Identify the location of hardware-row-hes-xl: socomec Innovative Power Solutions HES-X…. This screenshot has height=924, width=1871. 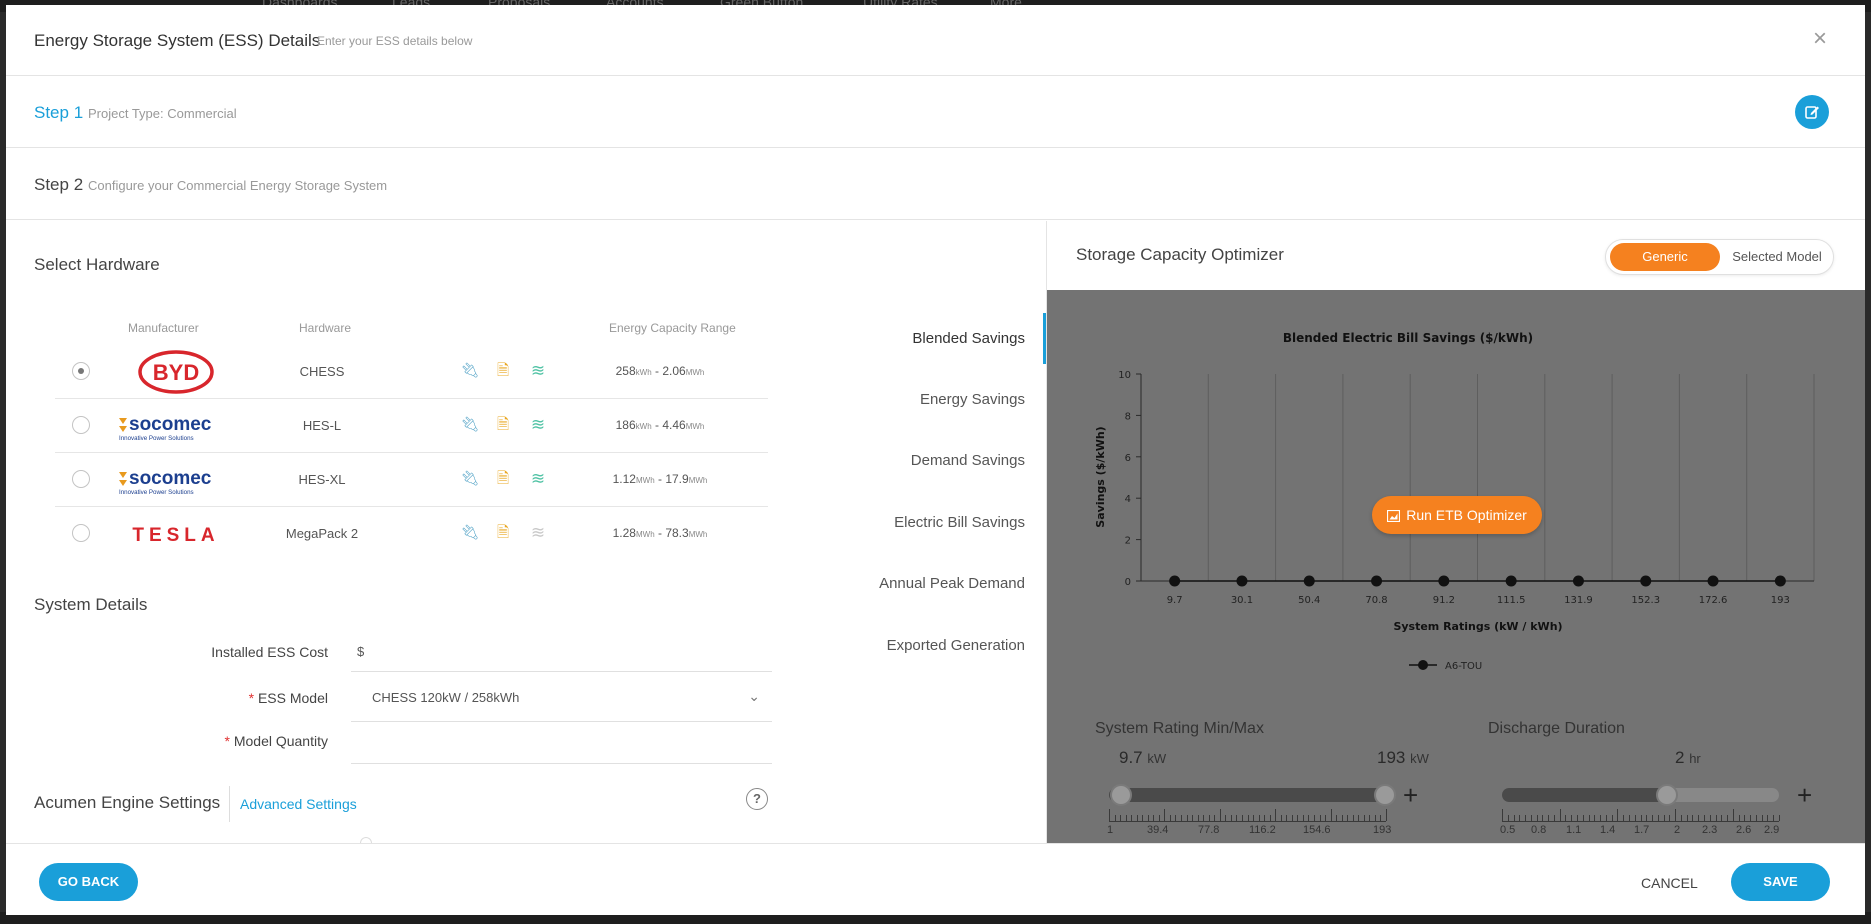
(411, 480).